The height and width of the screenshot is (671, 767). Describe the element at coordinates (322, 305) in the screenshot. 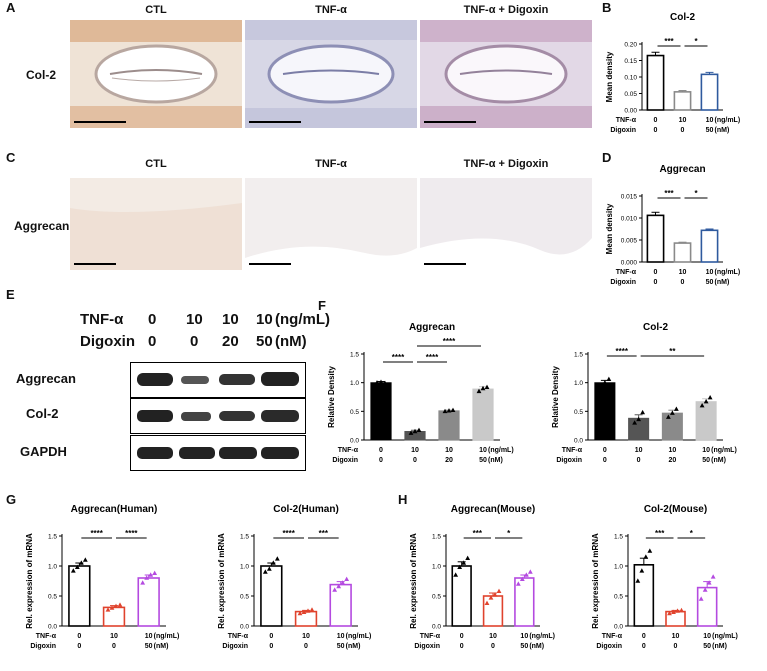

I see `panel-letter-f: F` at that location.